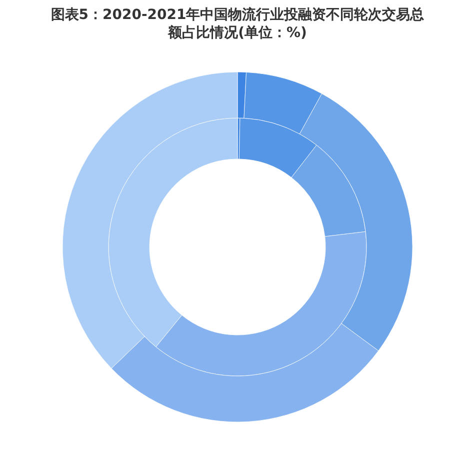  What do you see at coordinates (238, 24) in the screenshot?
I see `chart-title: 图表5：2020-2021年中国物流行业投融资不同轮次交易总额占比情况(单位：%)` at bounding box center [238, 24].